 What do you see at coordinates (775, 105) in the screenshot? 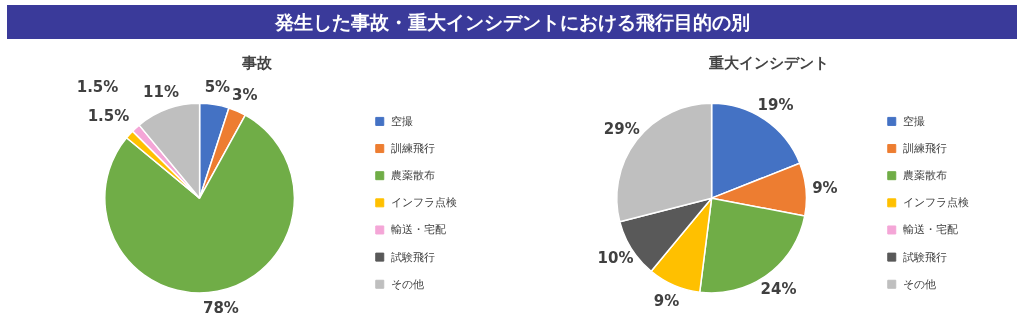
I see `data-label: 19%` at bounding box center [775, 105].